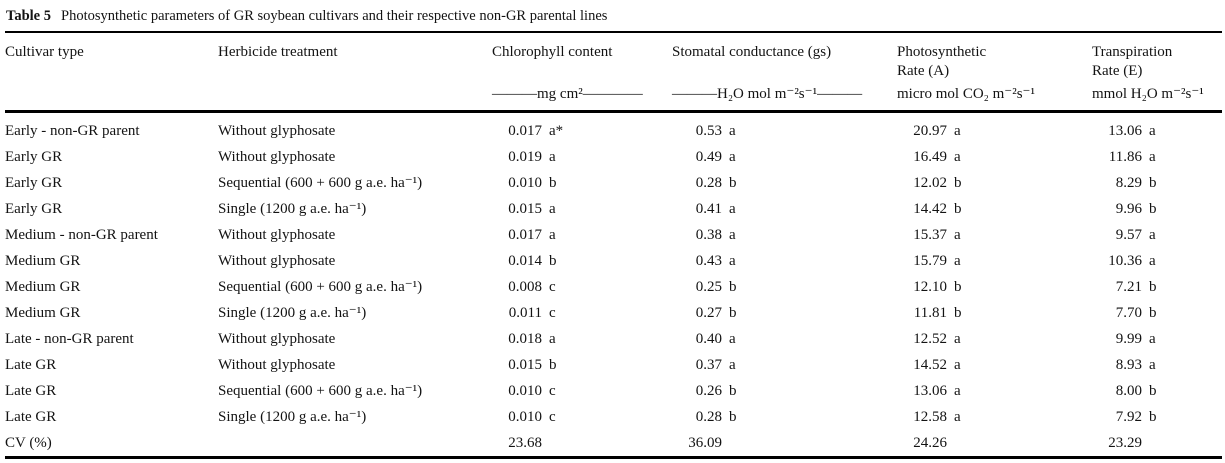 The image size is (1225, 463). Describe the element at coordinates (708, 235) in the screenshot. I see `value: 0.38` at that location.